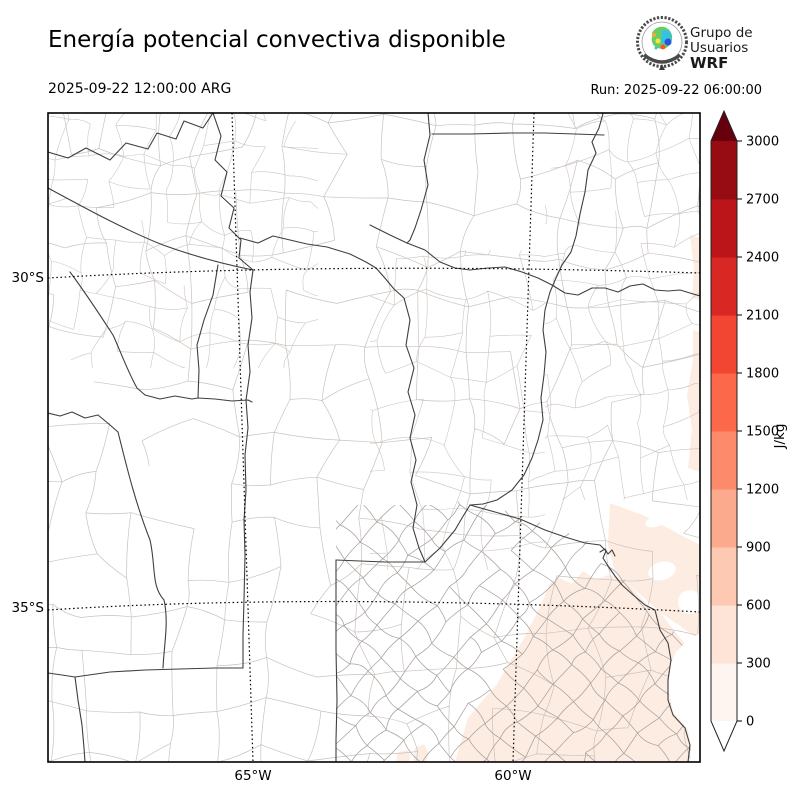 This screenshot has width=800, height=800. Describe the element at coordinates (28, 278) in the screenshot. I see `lat-label-30s: 30°S` at that location.